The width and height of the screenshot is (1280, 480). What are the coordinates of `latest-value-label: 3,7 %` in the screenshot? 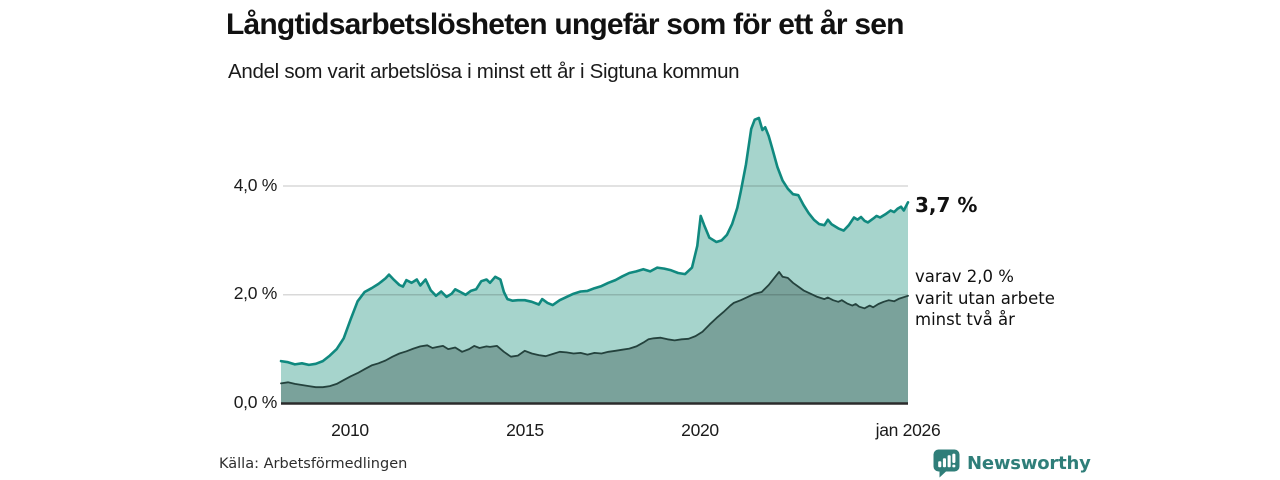 It's located at (946, 205).